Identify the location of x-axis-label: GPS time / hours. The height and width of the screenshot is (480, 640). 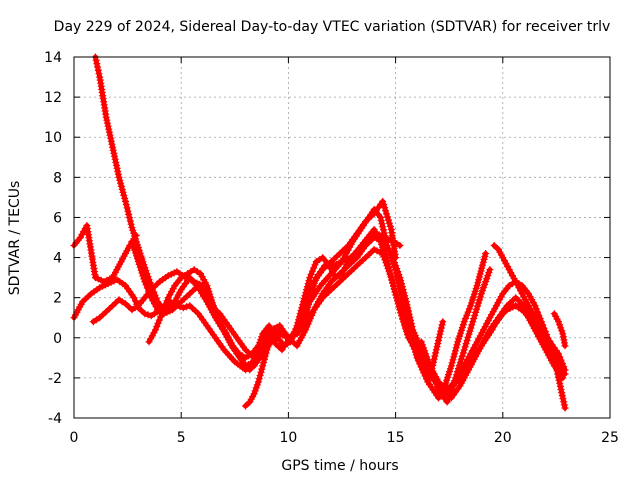
(339, 466).